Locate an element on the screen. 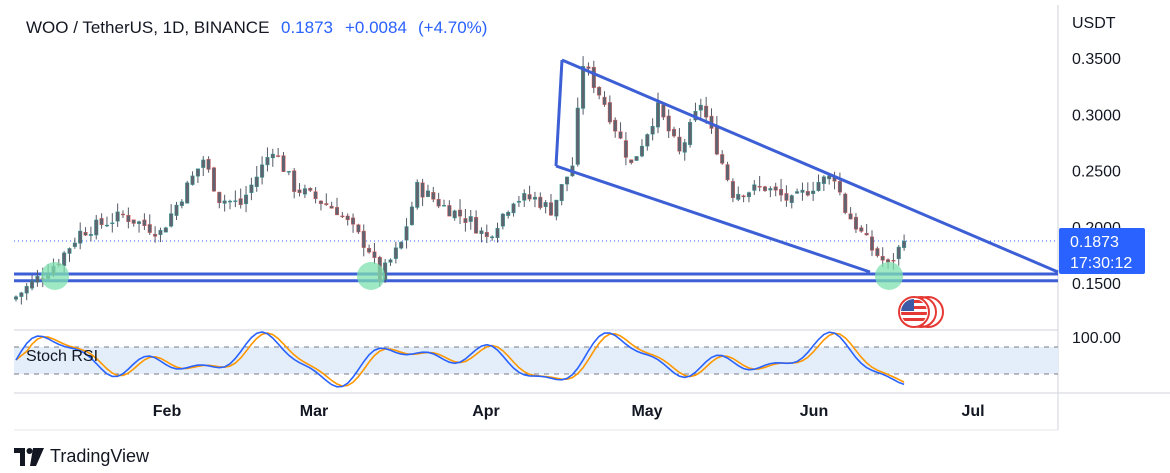 This screenshot has width=1170, height=473. stoch-k-line is located at coordinates (460, 359).